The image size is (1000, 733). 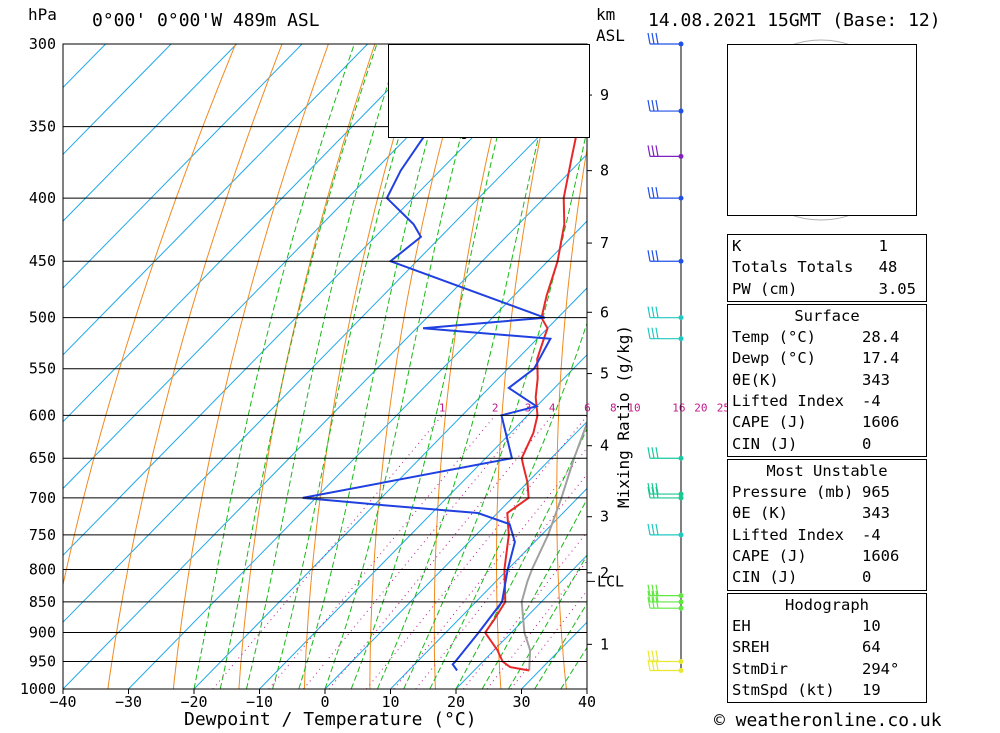 What do you see at coordinates (751, 647) in the screenshot?
I see `hodo-label: SREH` at bounding box center [751, 647].